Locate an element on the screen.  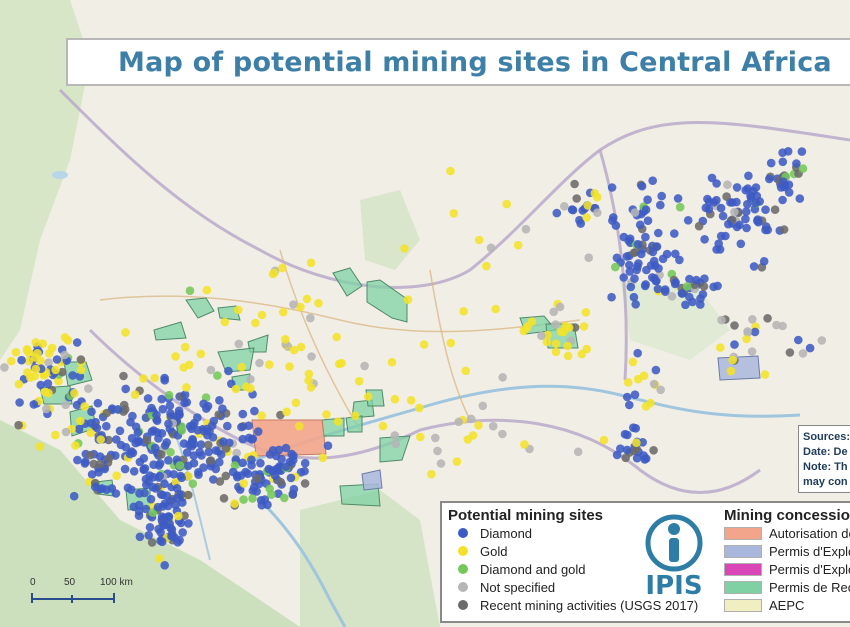
date-line: Date: De is located at coordinates (825, 452).